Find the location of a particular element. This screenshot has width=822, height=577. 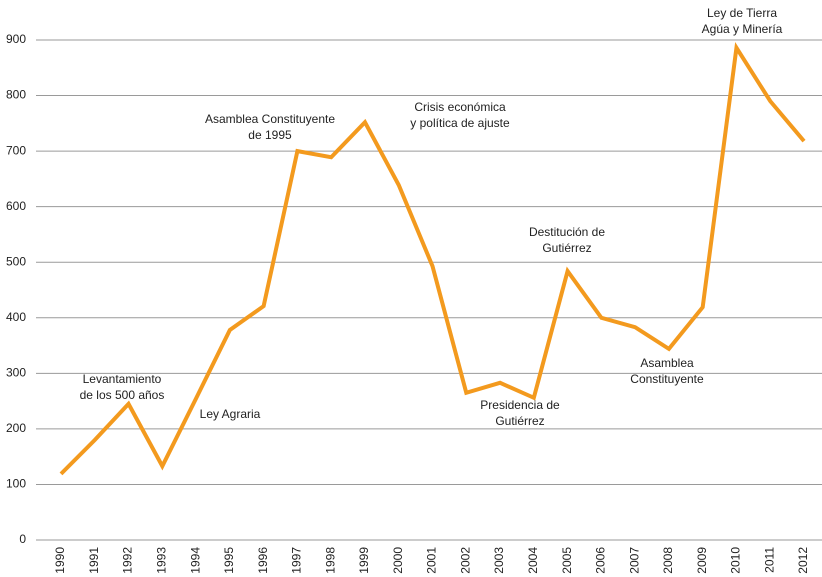

x-tick-label: 1999 is located at coordinates (364, 560).